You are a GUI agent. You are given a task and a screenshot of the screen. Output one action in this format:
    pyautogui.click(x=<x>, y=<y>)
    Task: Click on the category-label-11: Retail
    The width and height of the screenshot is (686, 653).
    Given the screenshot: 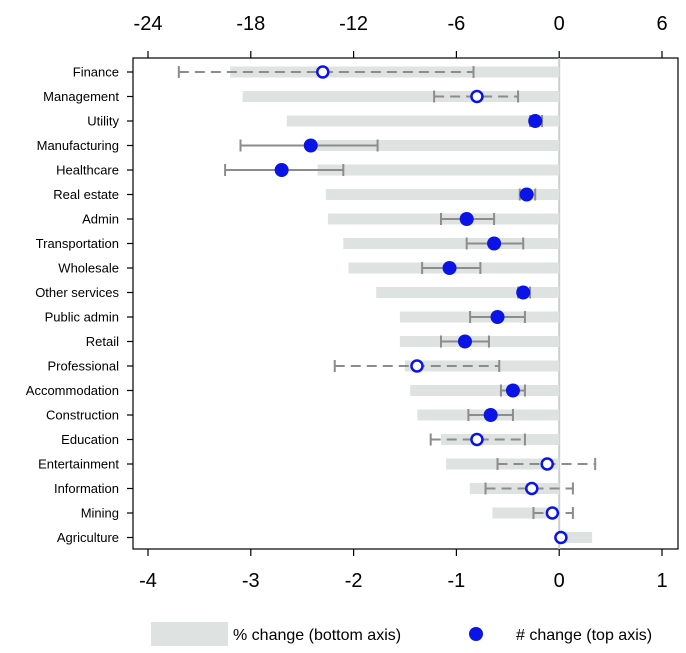 What is the action you would take?
    pyautogui.click(x=102, y=341)
    